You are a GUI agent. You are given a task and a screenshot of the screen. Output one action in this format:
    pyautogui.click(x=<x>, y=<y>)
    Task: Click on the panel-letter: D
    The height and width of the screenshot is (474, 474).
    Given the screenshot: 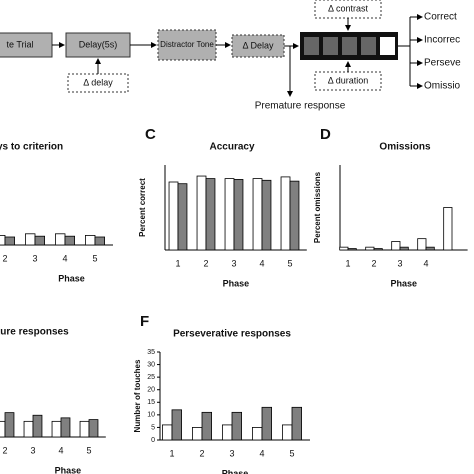 What is the action you would take?
    pyautogui.click(x=325, y=134)
    